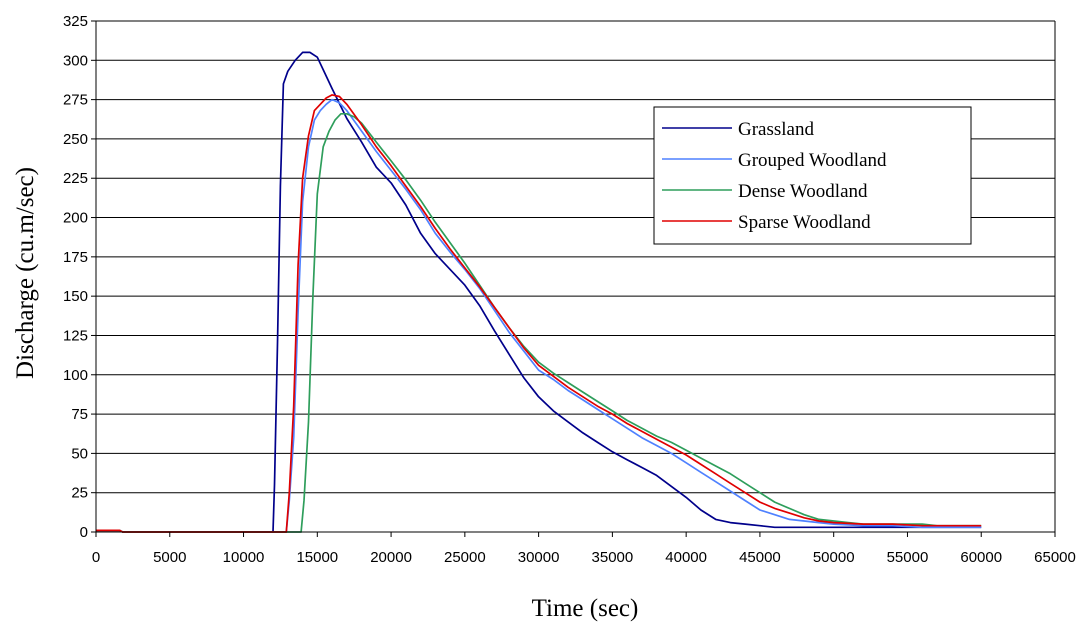 The width and height of the screenshot is (1089, 631). I want to click on x-tick-label: 10000, so click(244, 557).